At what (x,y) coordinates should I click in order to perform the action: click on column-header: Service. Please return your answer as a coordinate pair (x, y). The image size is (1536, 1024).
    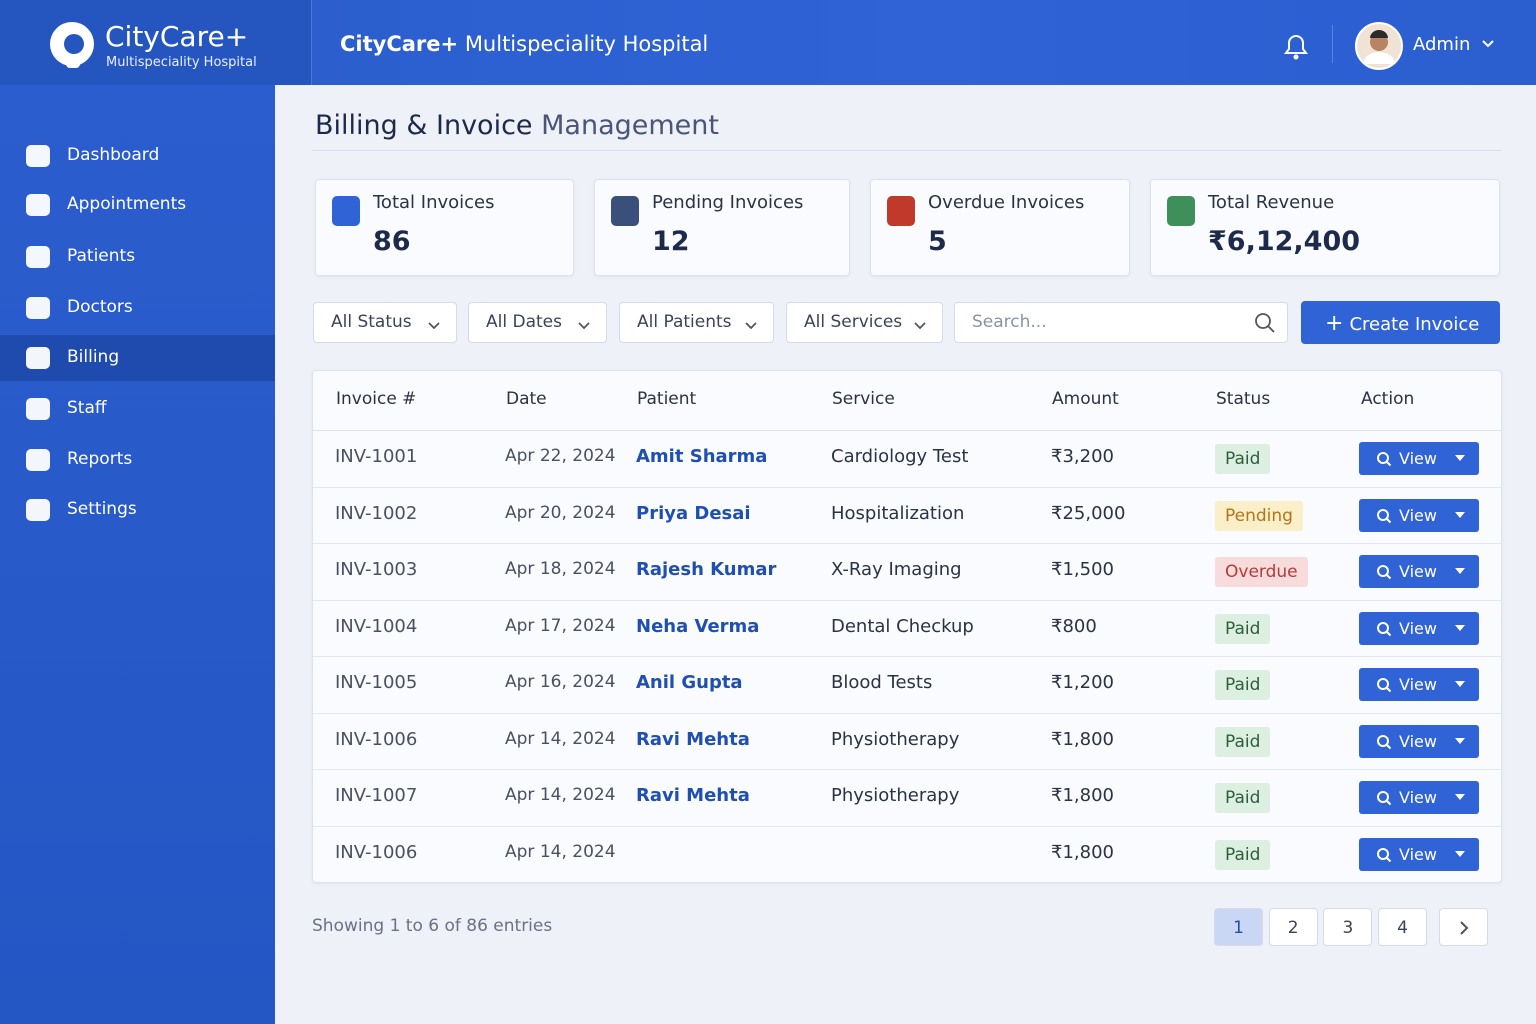
    Looking at the image, I should click on (863, 399).